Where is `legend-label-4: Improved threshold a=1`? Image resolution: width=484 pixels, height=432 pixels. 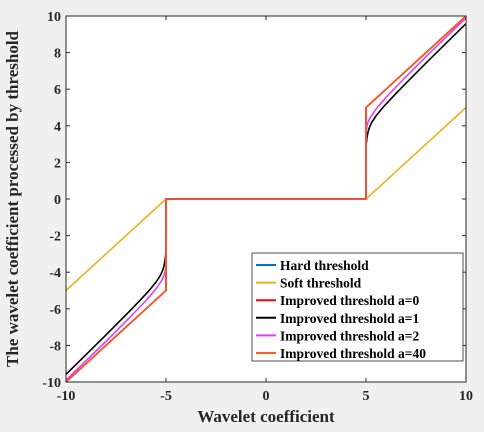
legend-label-4: Improved threshold a=1 is located at coordinates (349, 318).